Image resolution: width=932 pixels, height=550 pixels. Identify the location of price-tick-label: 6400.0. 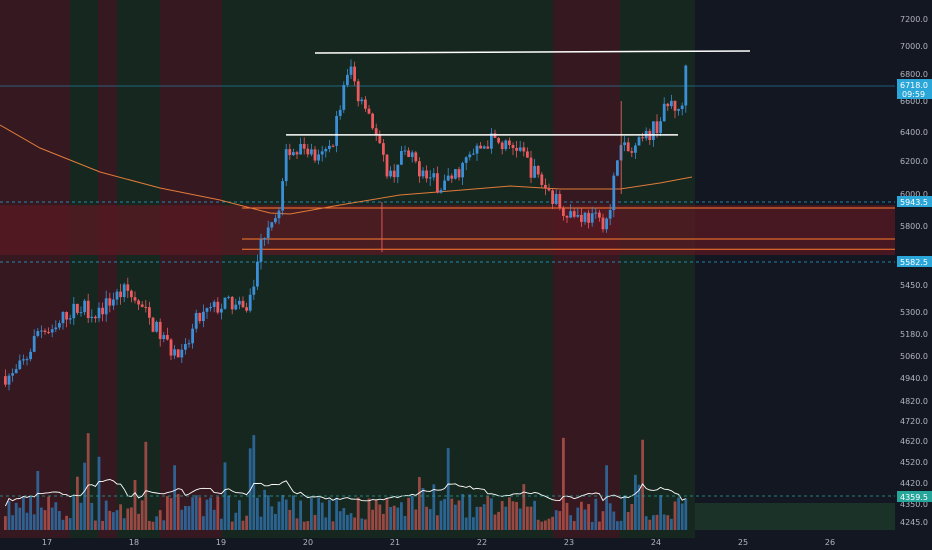
(914, 132).